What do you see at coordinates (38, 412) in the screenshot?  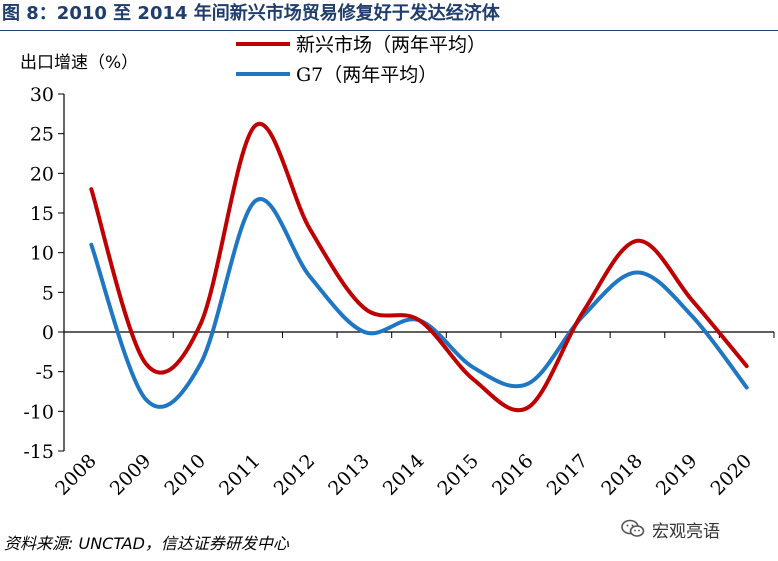 I see `y-tick-label: -10` at bounding box center [38, 412].